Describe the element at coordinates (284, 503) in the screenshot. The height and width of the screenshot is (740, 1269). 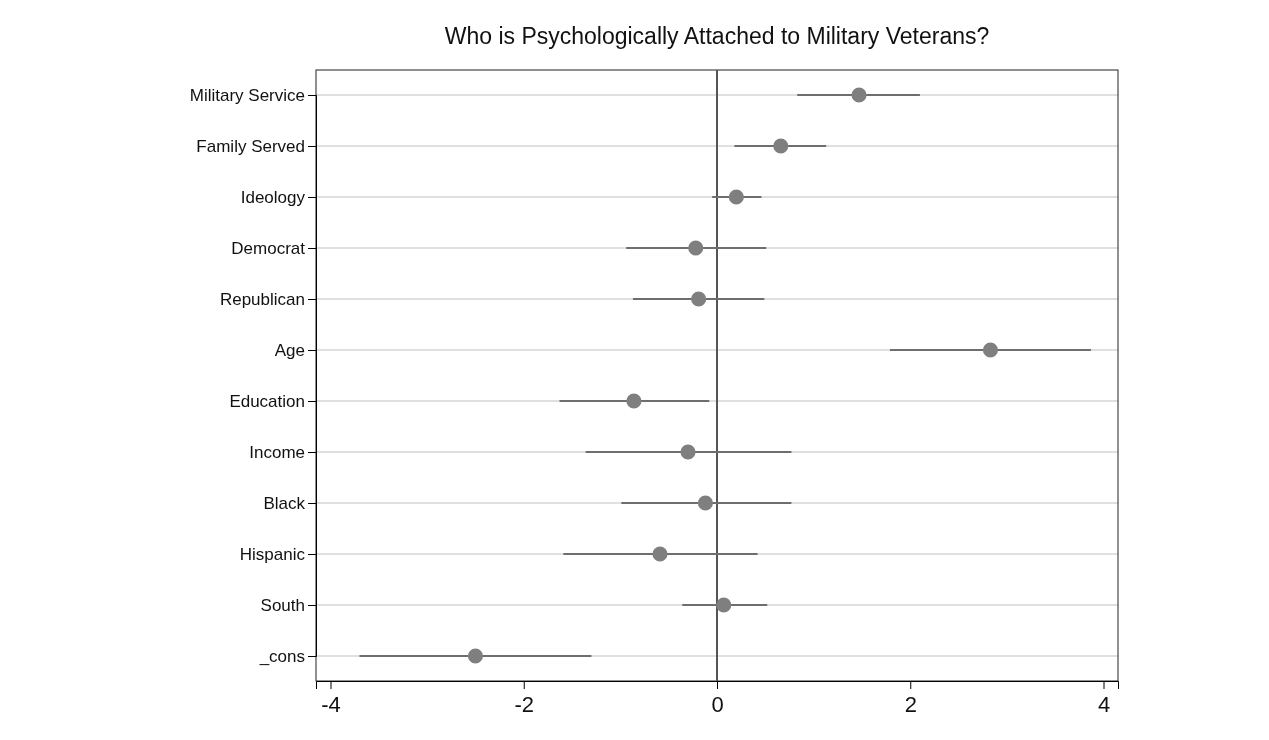
I see `y-tick-label: Black` at that location.